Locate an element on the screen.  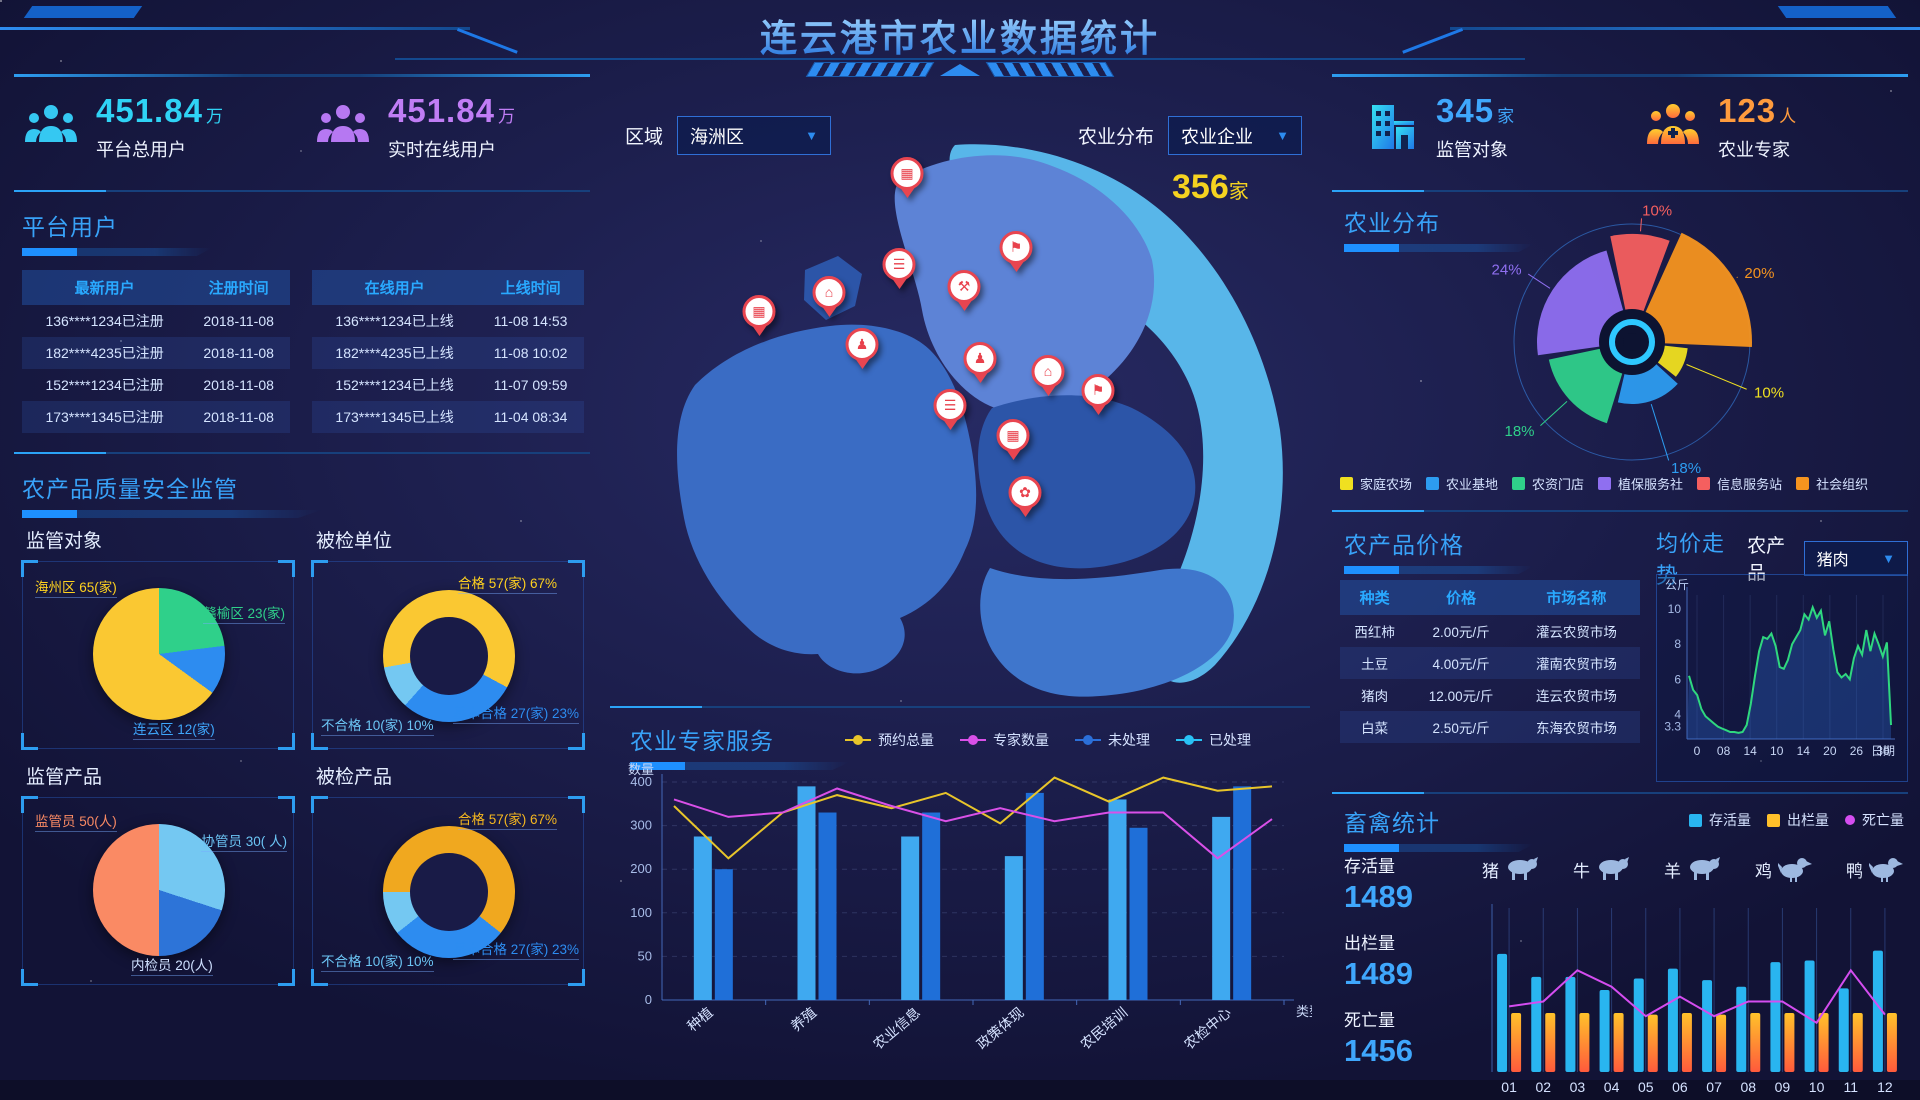
pie-callout: 赣榆区 23(家) is located at coordinates (244, 613).